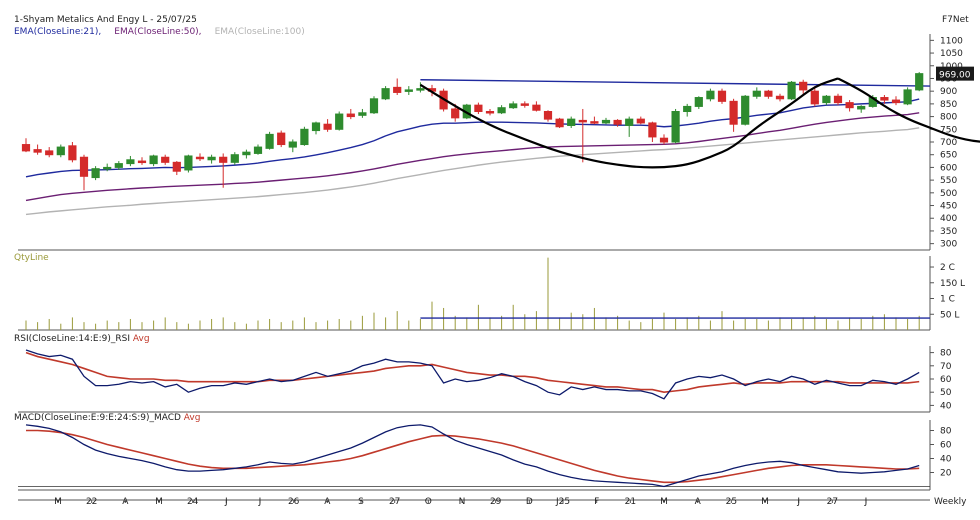  Describe the element at coordinates (955, 76) in the screenshot. I see `price-tag-label: 969.00` at that location.